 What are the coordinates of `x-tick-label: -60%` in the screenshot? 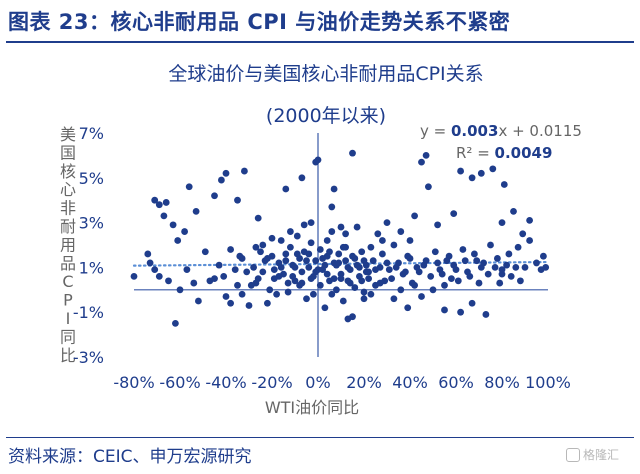 It's located at (179, 382).